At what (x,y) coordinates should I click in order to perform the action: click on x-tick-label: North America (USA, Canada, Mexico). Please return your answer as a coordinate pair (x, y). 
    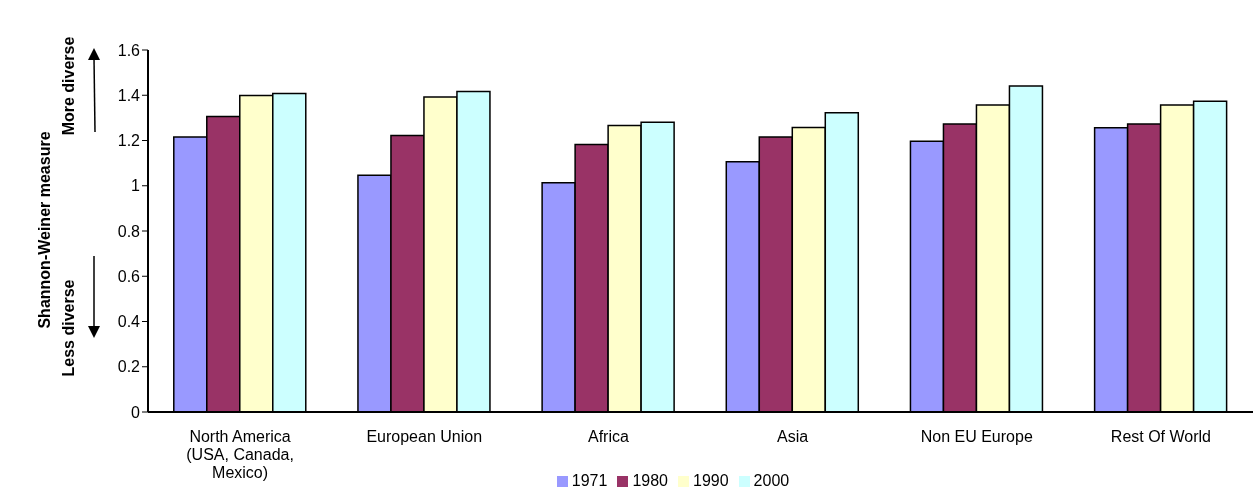
    Looking at the image, I should click on (240, 454).